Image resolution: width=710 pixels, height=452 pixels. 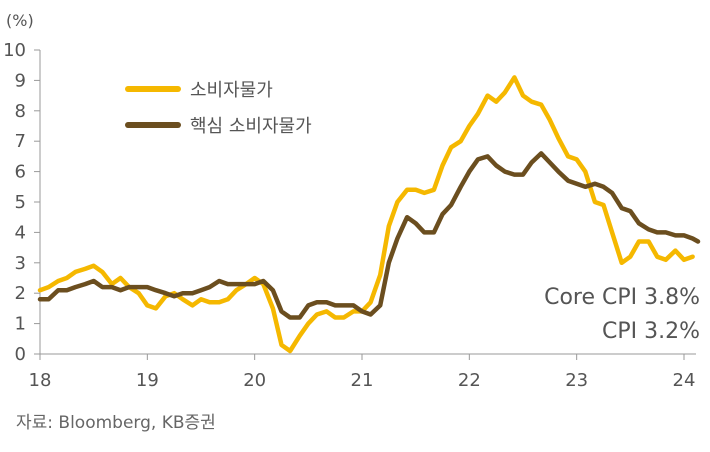 What do you see at coordinates (20, 80) in the screenshot?
I see `y-tick-label: 9` at bounding box center [20, 80].